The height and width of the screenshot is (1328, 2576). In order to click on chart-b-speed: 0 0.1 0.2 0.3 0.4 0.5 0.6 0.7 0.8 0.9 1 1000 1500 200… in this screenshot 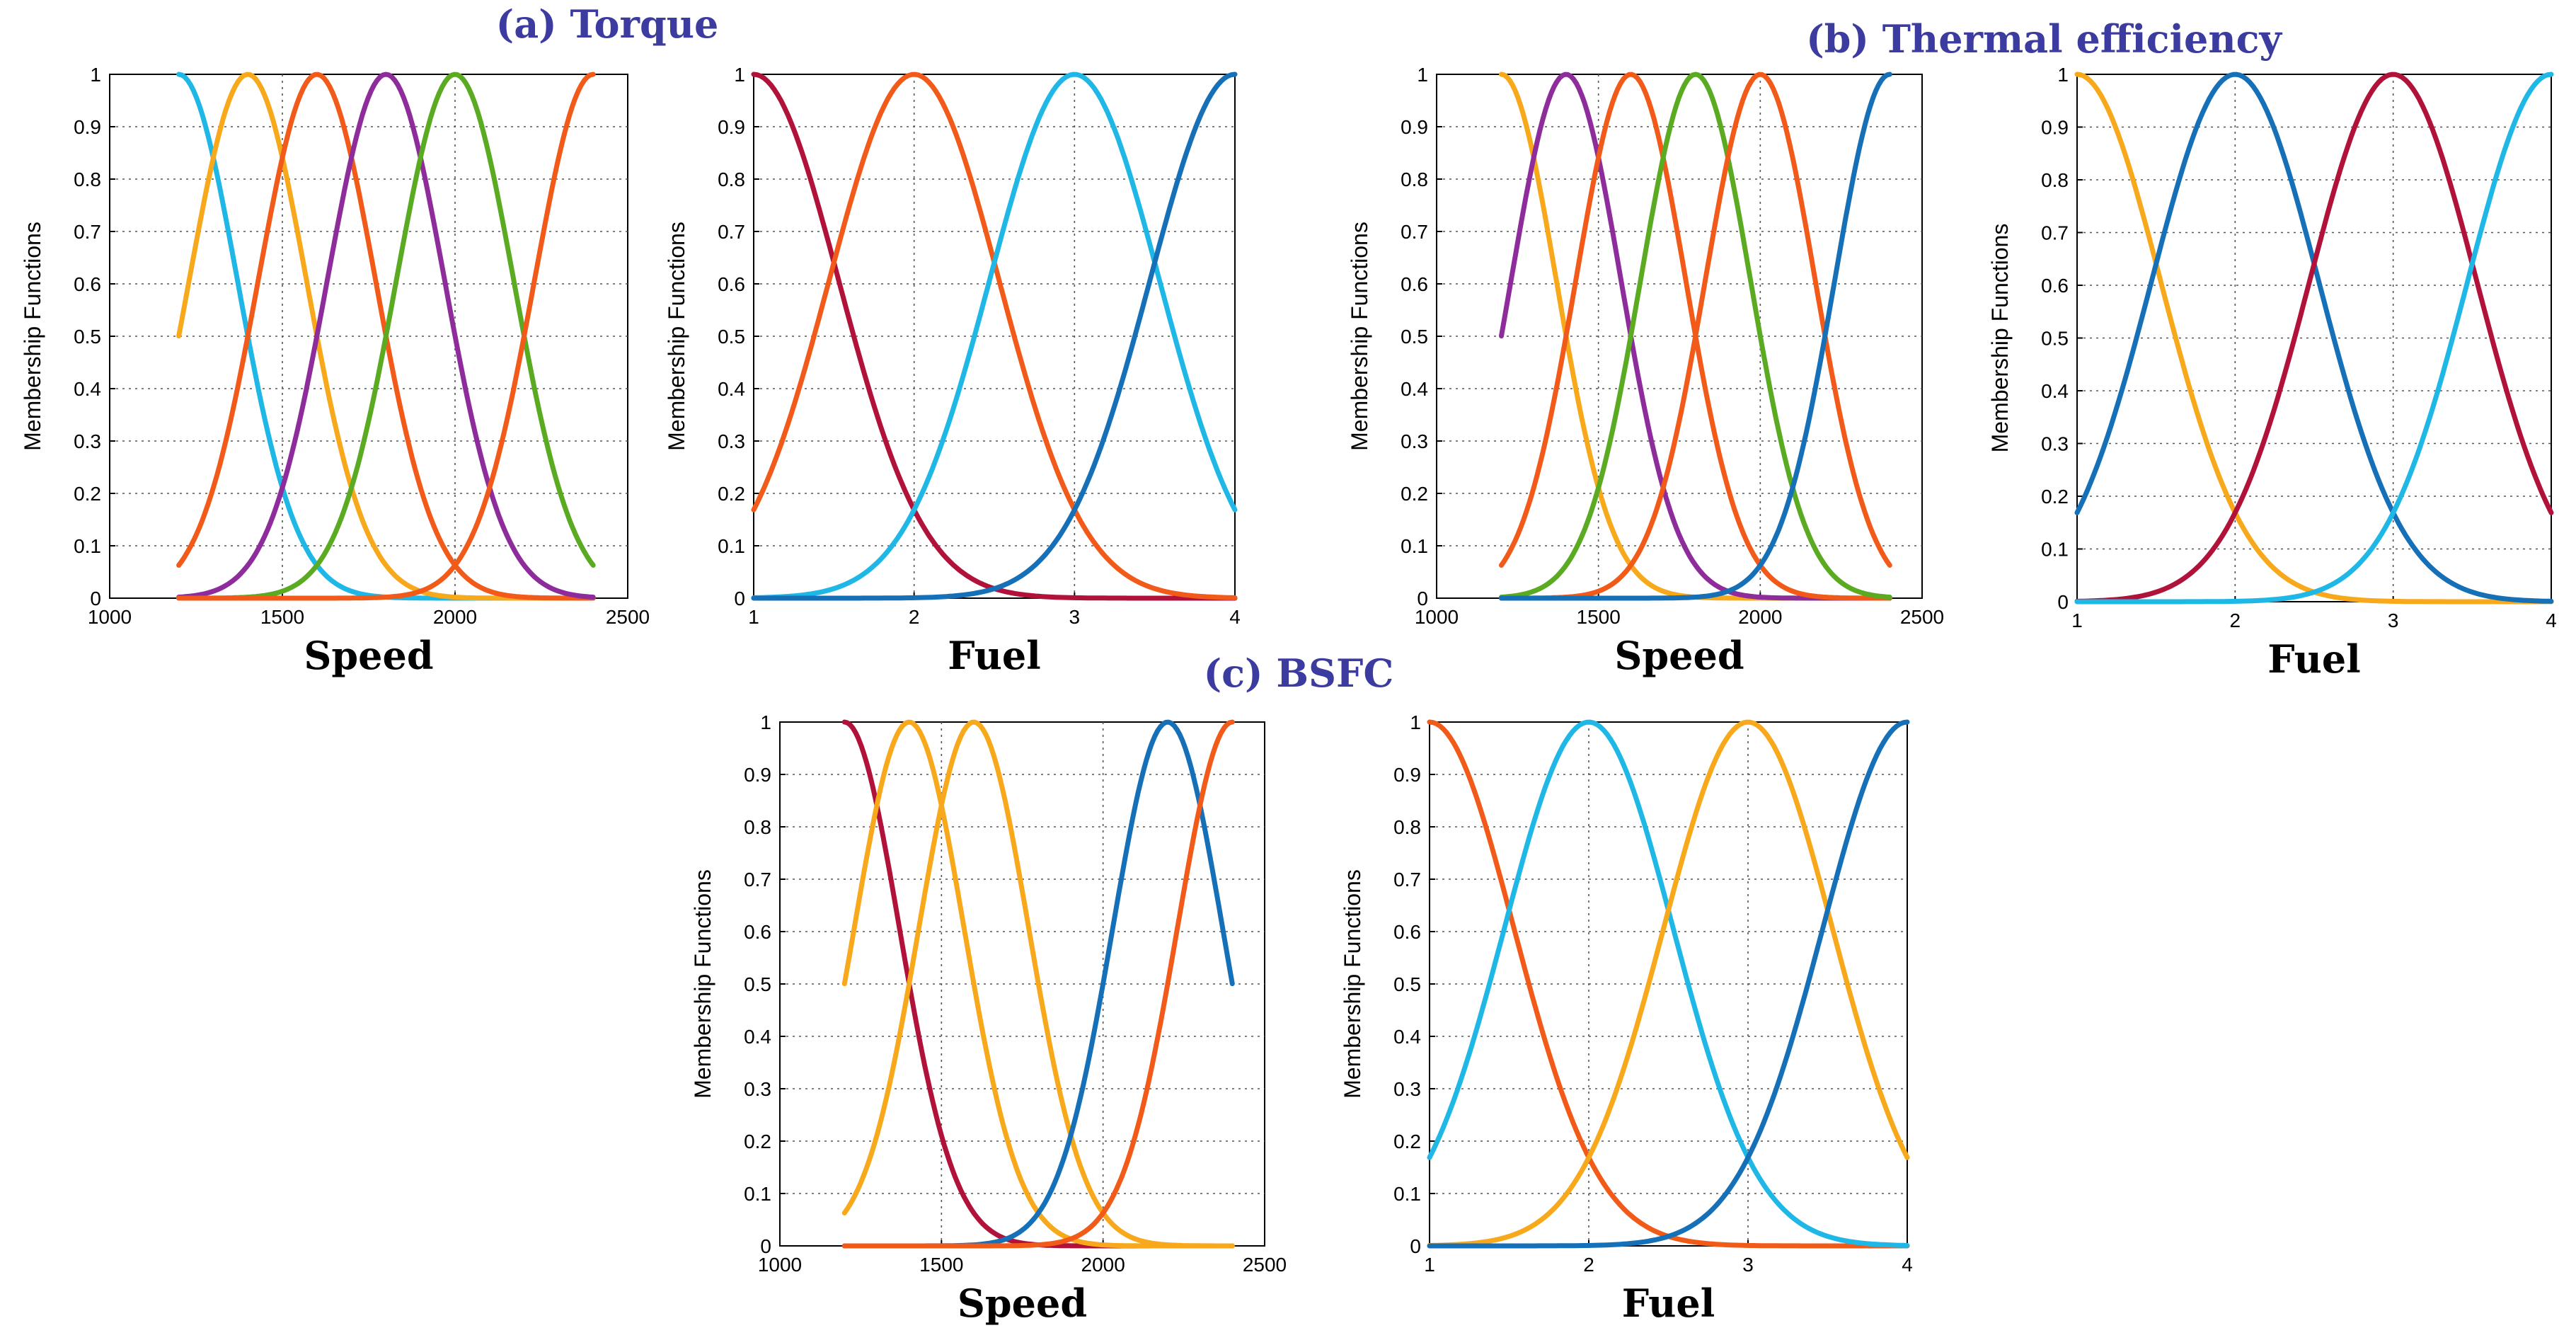, I will do `click(1646, 371)`.